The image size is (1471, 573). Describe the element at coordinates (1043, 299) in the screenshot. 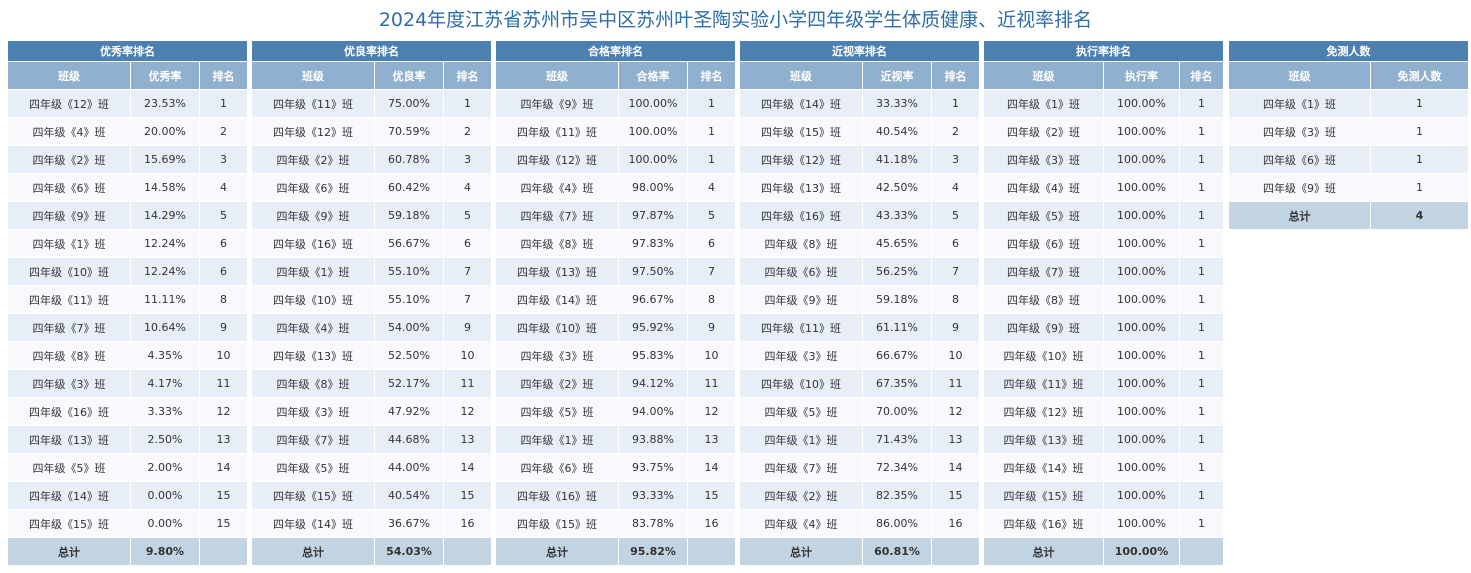

I see `class-cell: 四年级《8》班` at that location.